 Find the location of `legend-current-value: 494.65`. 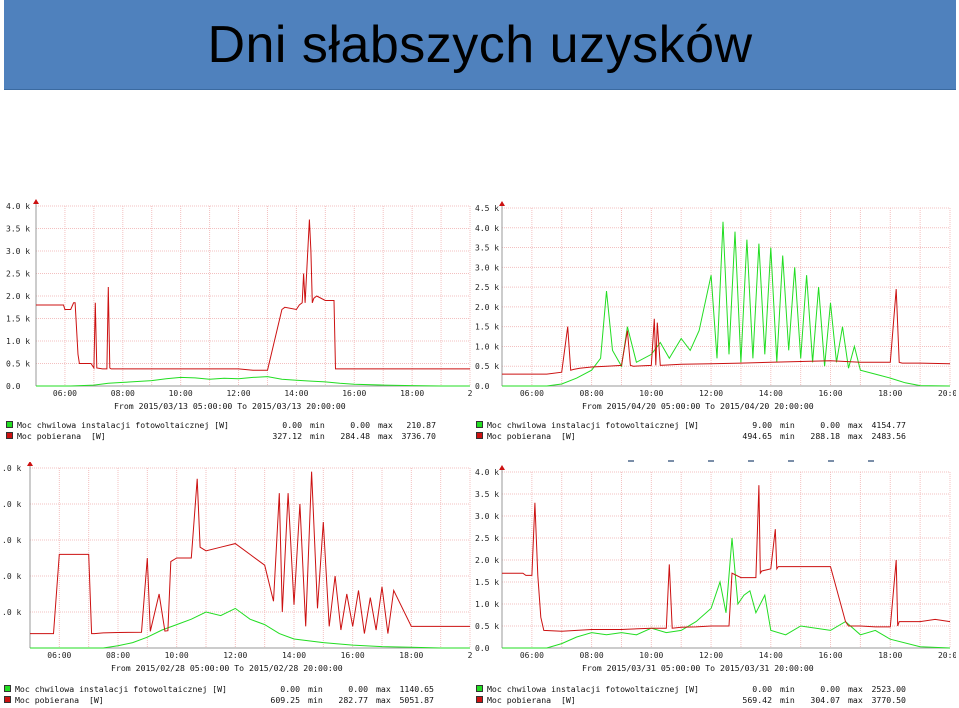

legend-current-value: 494.65 is located at coordinates (757, 436).